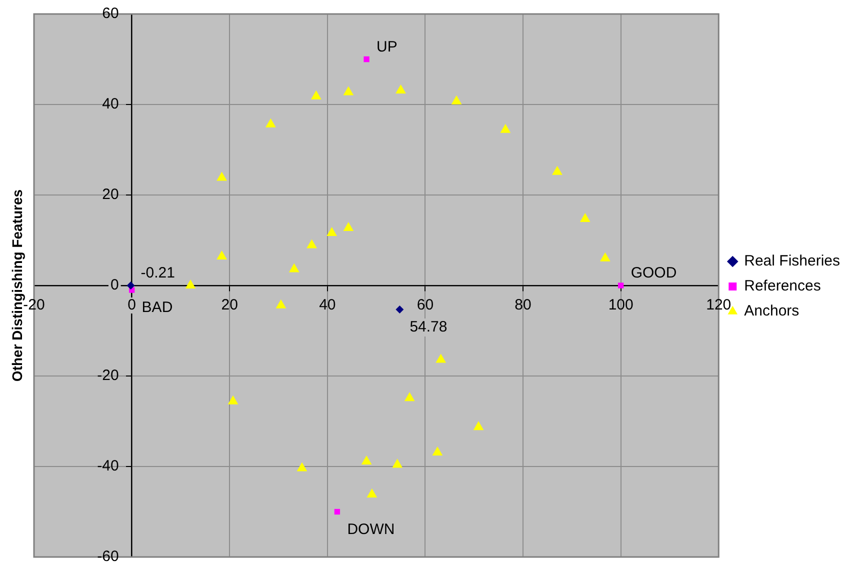 This screenshot has height=563, width=850. What do you see at coordinates (523, 305) in the screenshot?
I see `x-tick-label: 80` at bounding box center [523, 305].